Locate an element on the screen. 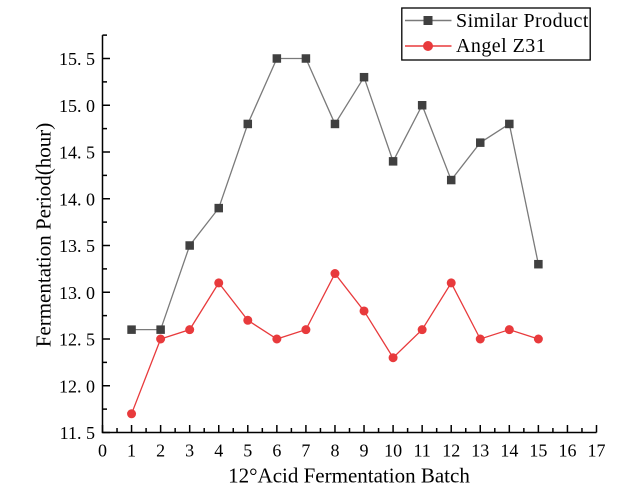 The image size is (640, 490). svg-text: 12. 5 is located at coordinates (77, 340).